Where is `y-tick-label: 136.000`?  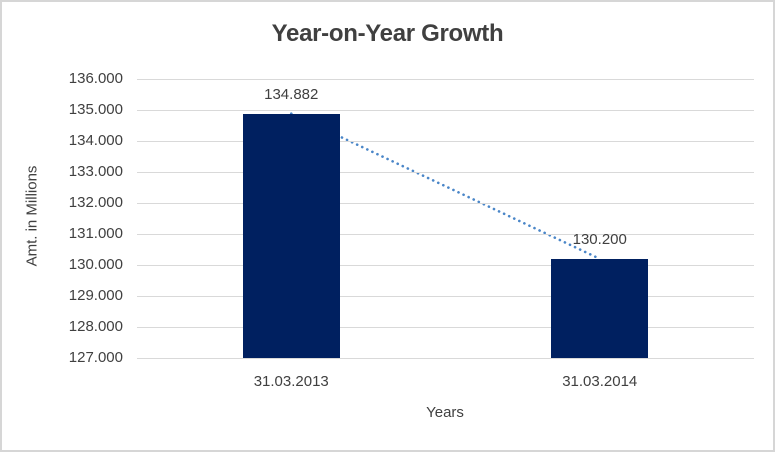
y-tick-label: 136.000 is located at coordinates (95, 78).